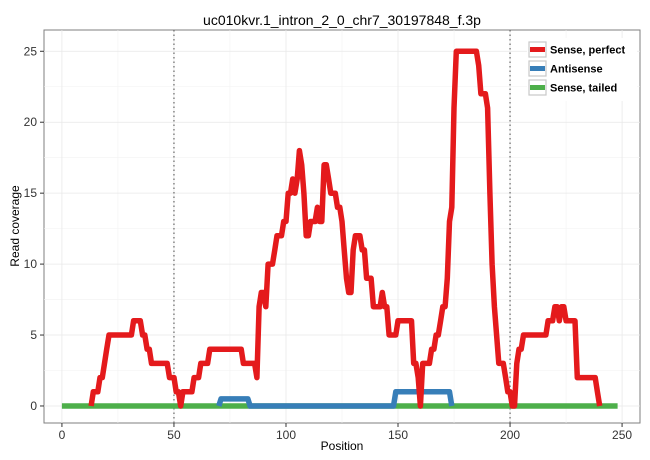 The height and width of the screenshot is (460, 650). I want to click on x-tick-label: 100, so click(286, 435).